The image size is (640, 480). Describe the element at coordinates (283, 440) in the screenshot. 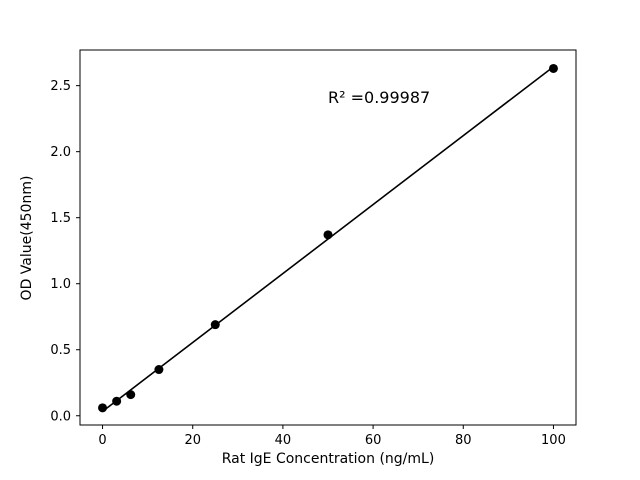

I see `x-tick-label: 40` at that location.